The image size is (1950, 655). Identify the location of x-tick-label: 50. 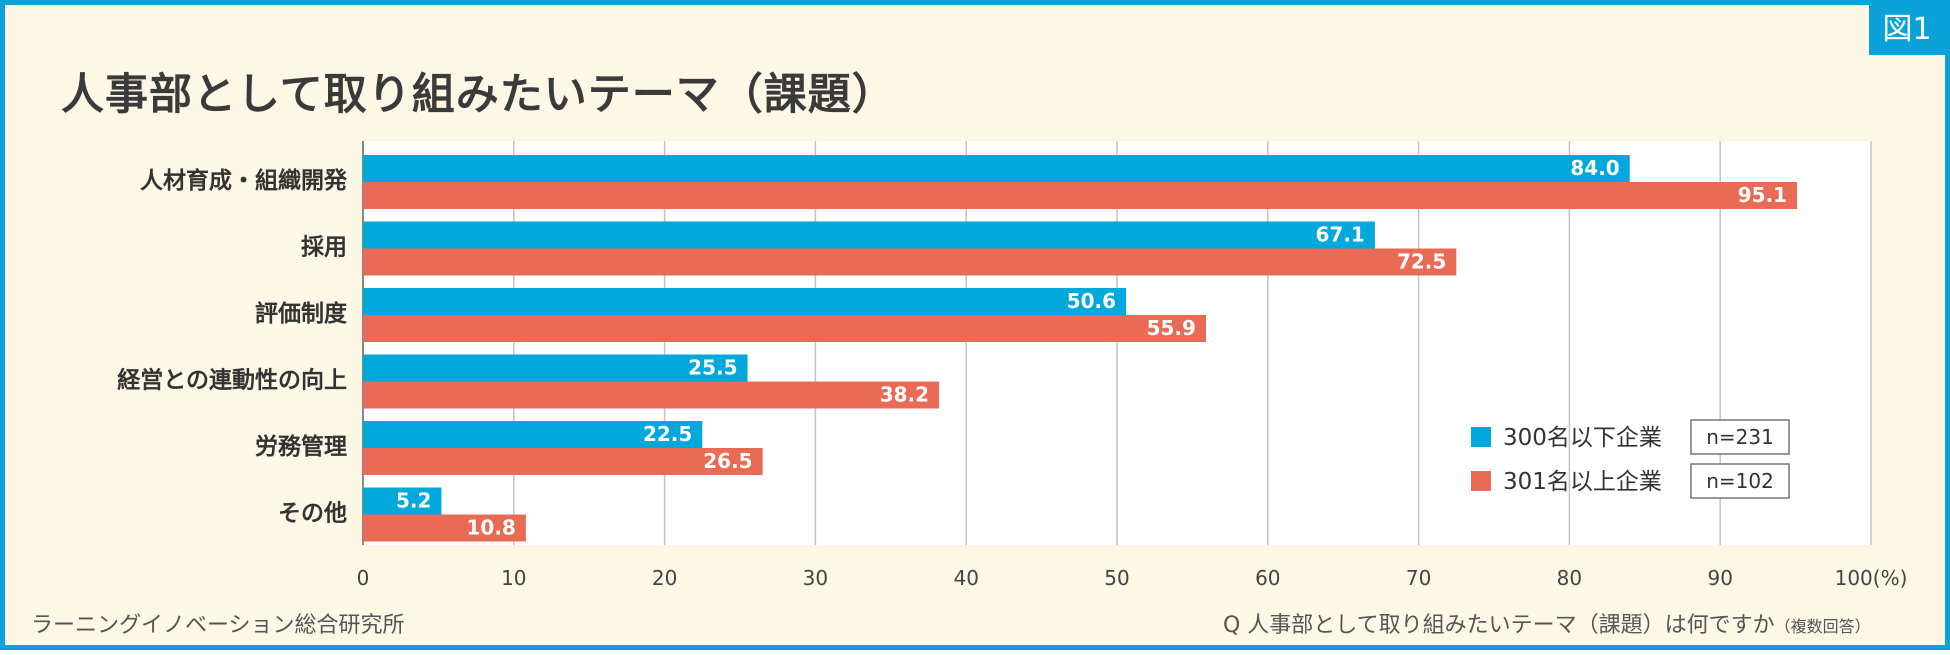
(1116, 578).